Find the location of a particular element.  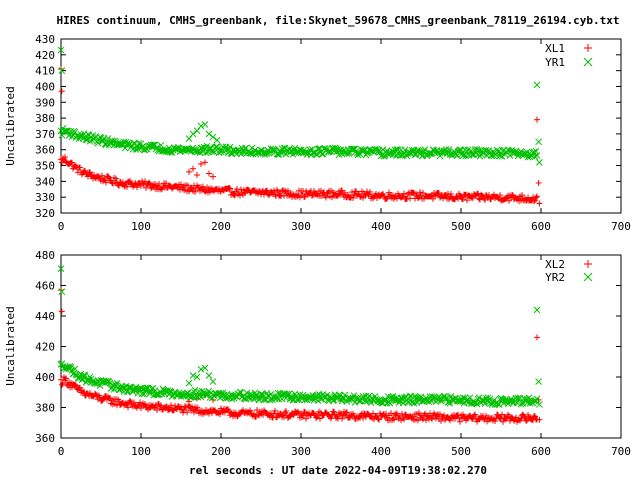

x-tick-label: 500 is located at coordinates (461, 226).